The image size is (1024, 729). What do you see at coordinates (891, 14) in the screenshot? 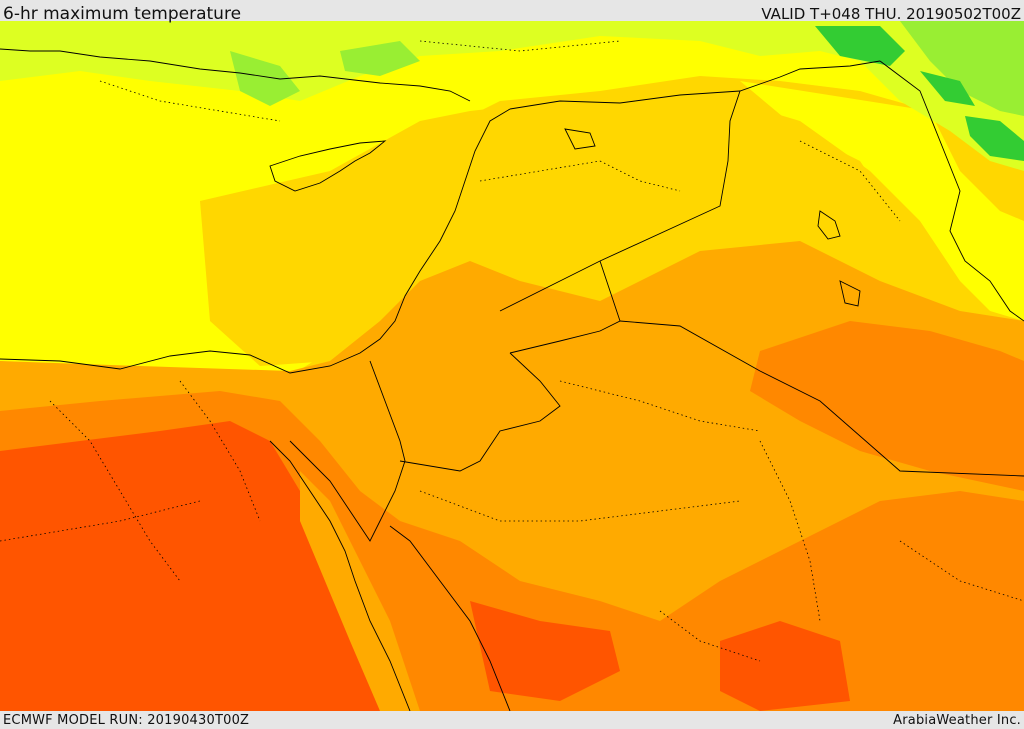
I see `valid-time: VALID T+048 THU. 20190502T00Z` at bounding box center [891, 14].